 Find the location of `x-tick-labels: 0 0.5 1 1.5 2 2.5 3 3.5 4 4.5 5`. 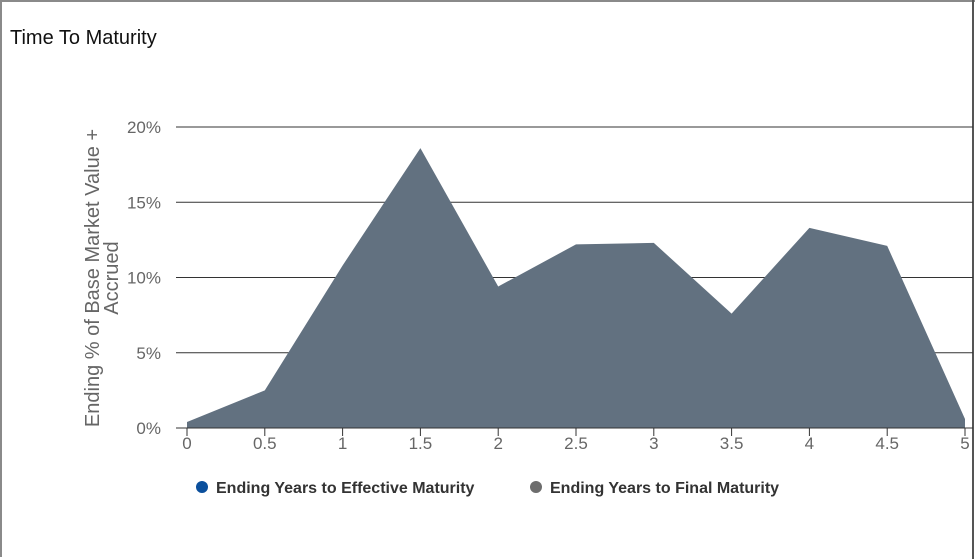

x-tick-labels: 0 0.5 1 1.5 2 2.5 3 3.5 4 4.5 5 is located at coordinates (575, 443).